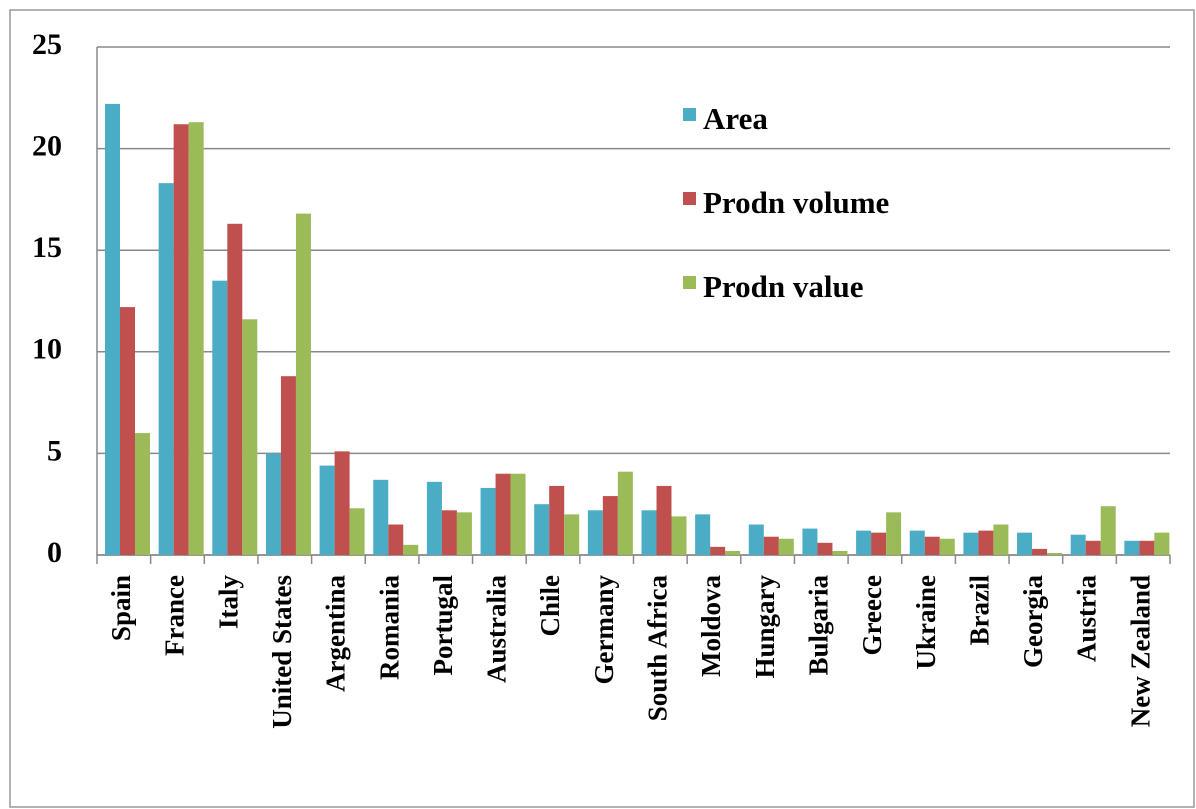 Image resolution: width=1196 pixels, height=809 pixels. I want to click on legend-label: Prodn value, so click(783, 286).